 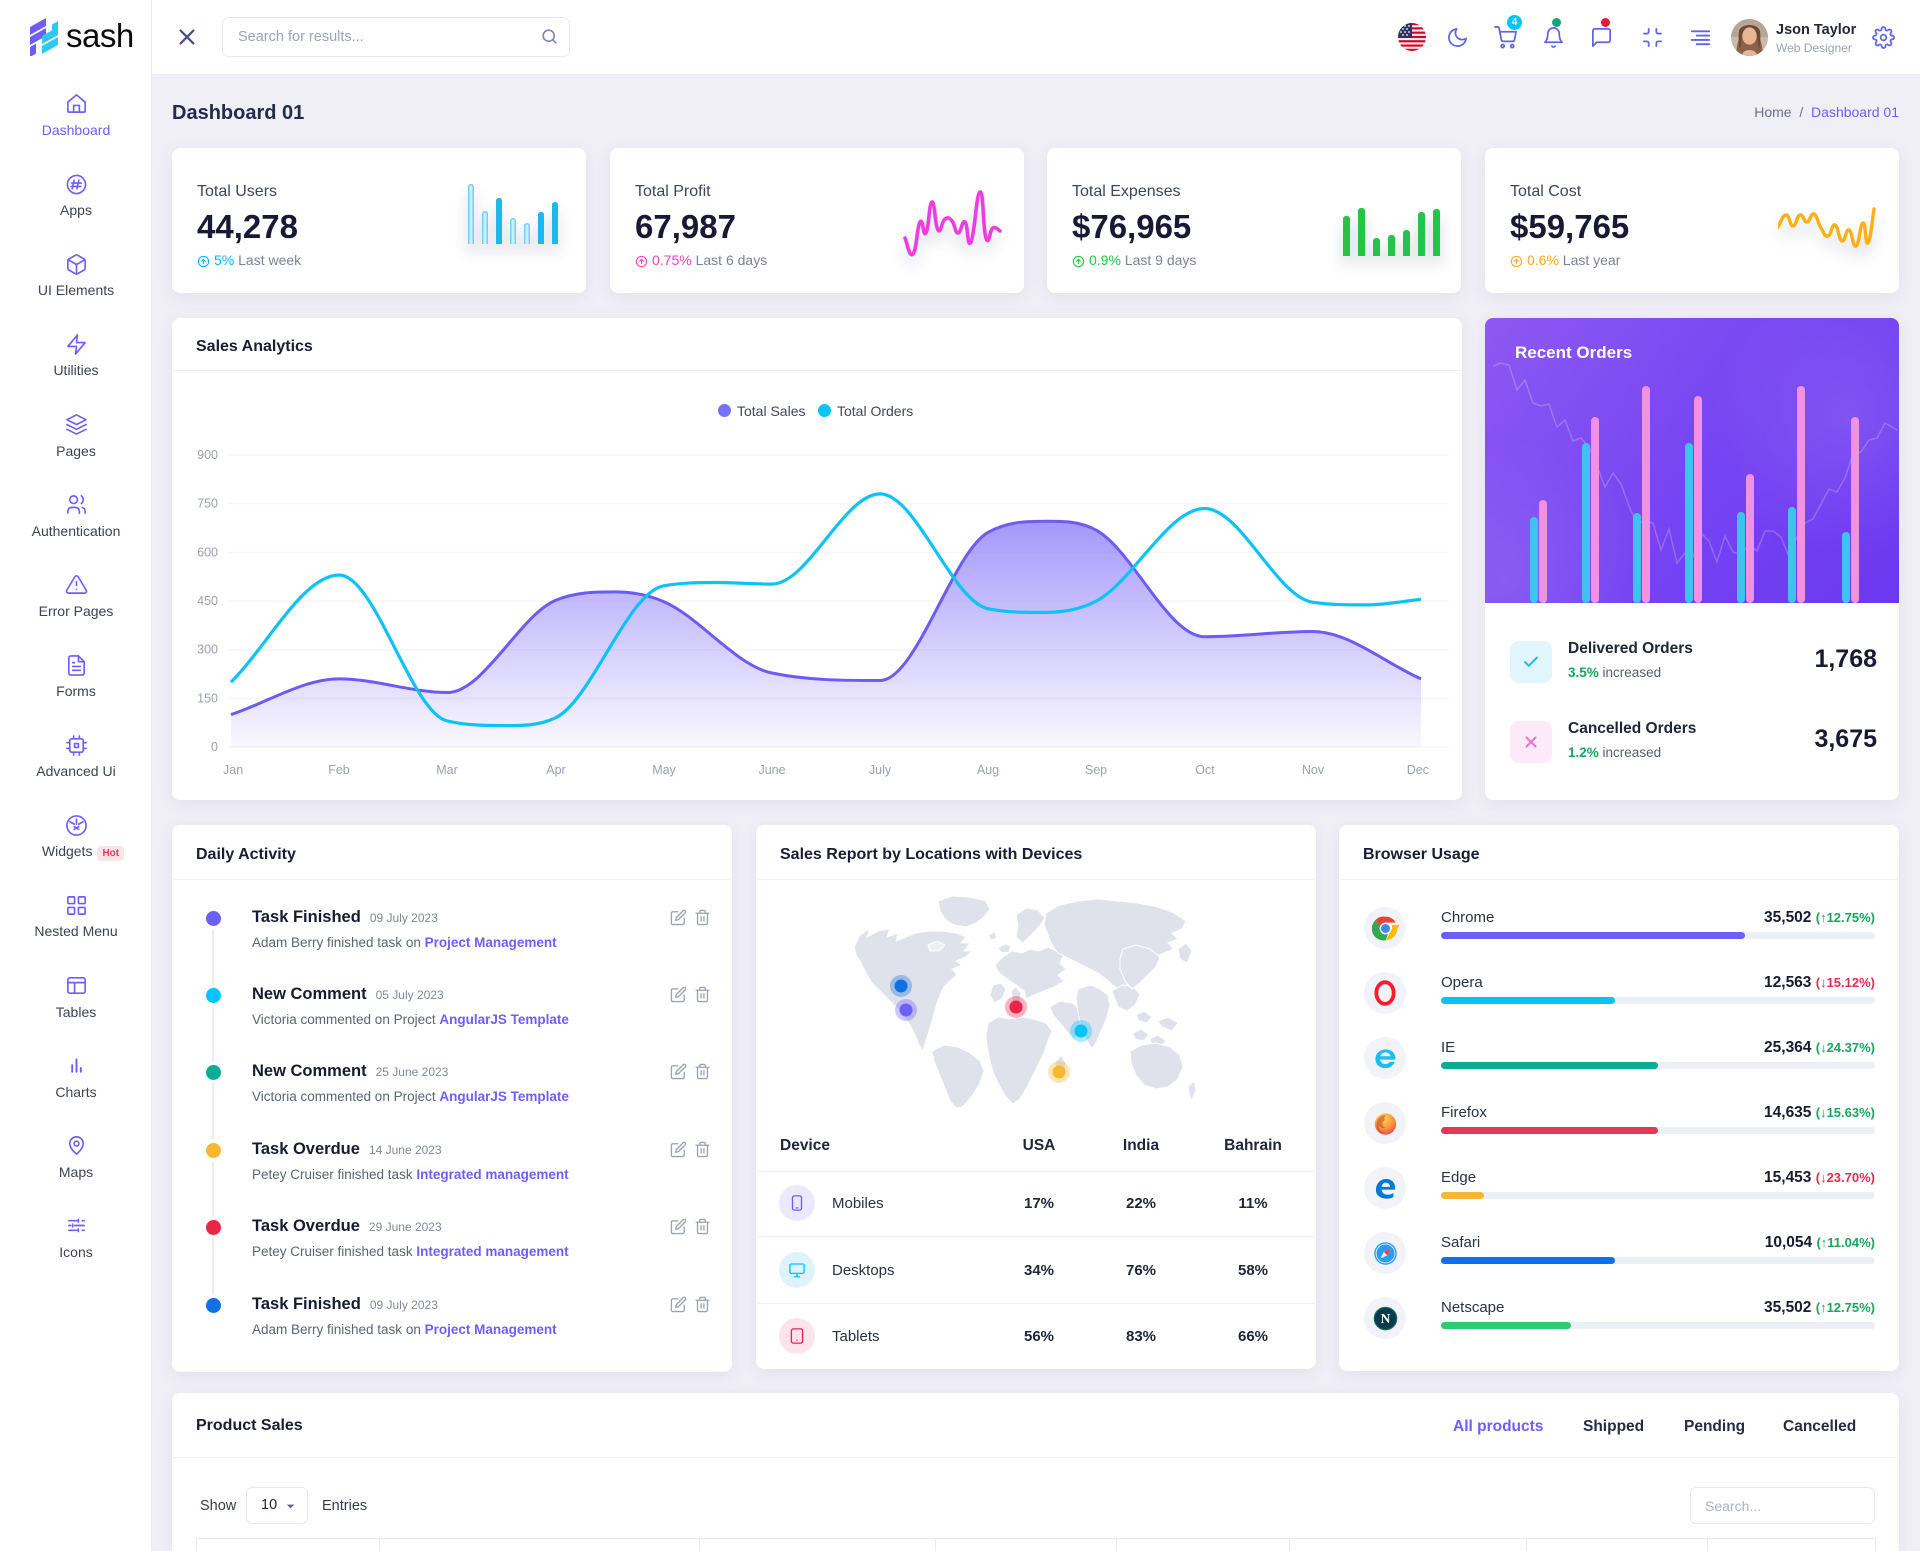 I want to click on svg-text: July, so click(x=880, y=770).